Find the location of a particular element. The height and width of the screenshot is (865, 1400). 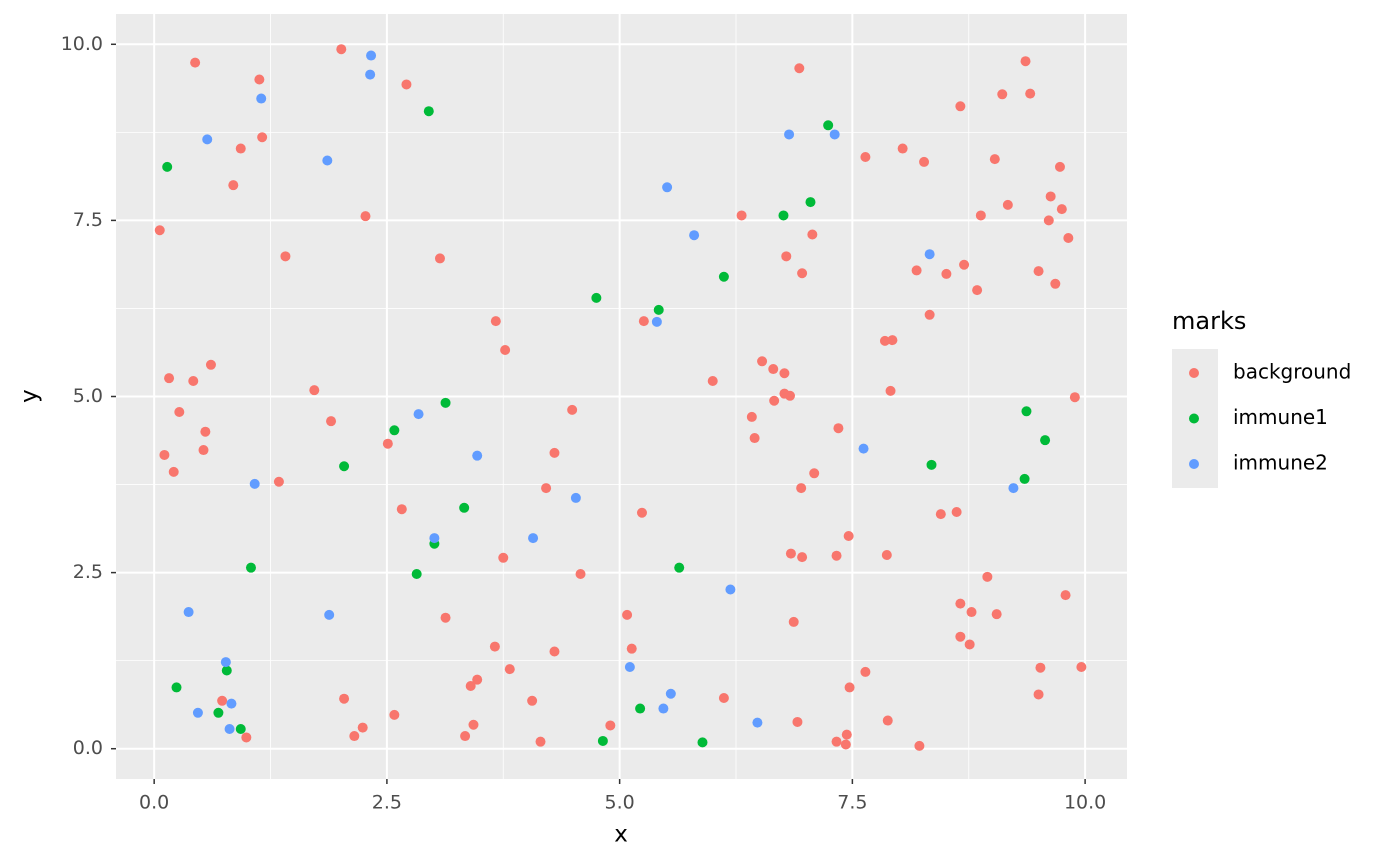

legend-label: background is located at coordinates (1292, 372).